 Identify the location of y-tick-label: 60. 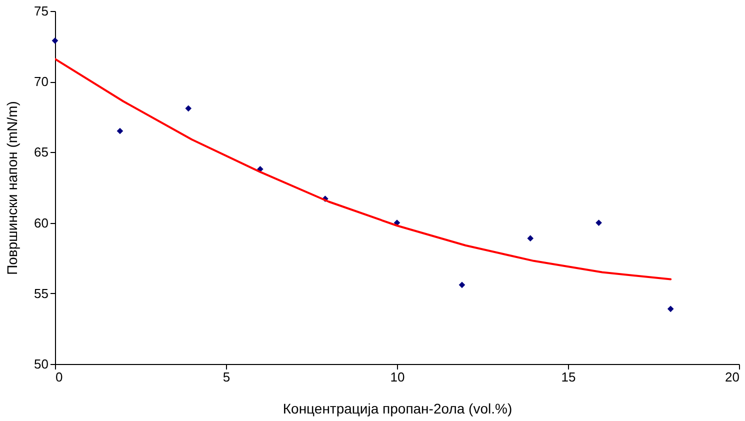
(41, 222).